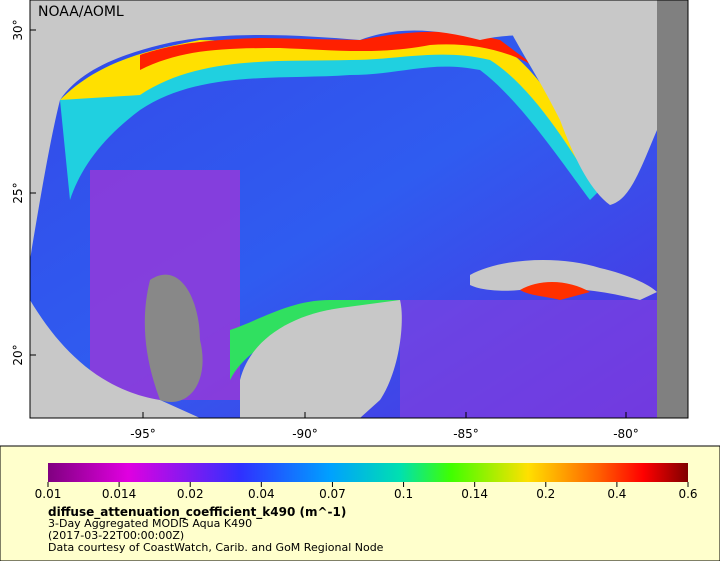  Describe the element at coordinates (305, 434) in the screenshot. I see `lon-label: -90°` at that location.